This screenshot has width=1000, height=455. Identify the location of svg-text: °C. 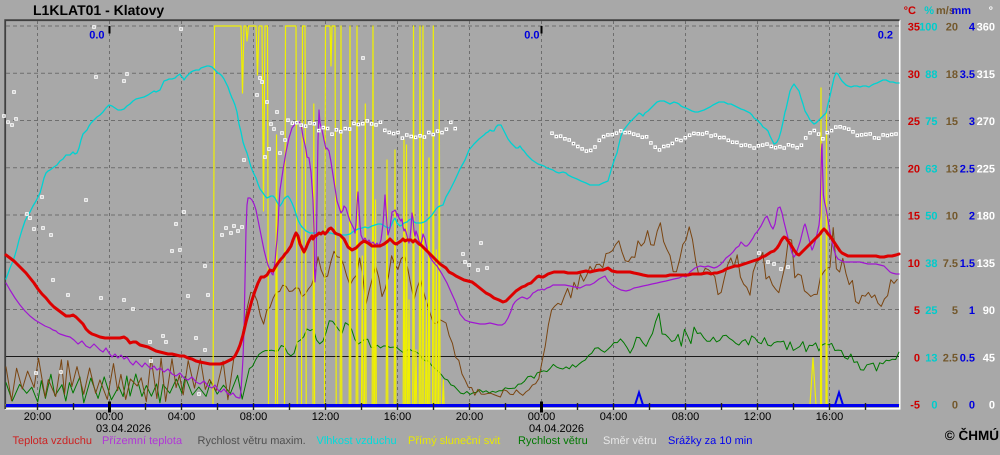
(910, 11).